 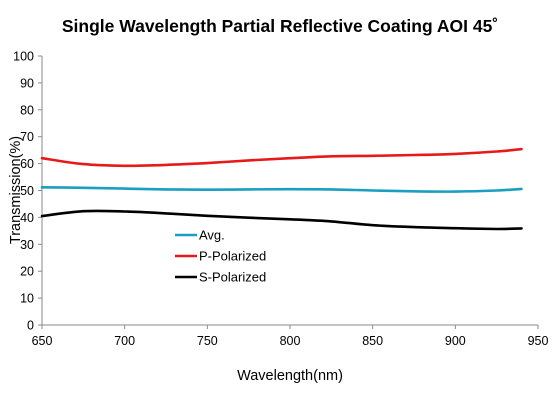 I want to click on x-tick-label: 900, so click(x=455, y=341).